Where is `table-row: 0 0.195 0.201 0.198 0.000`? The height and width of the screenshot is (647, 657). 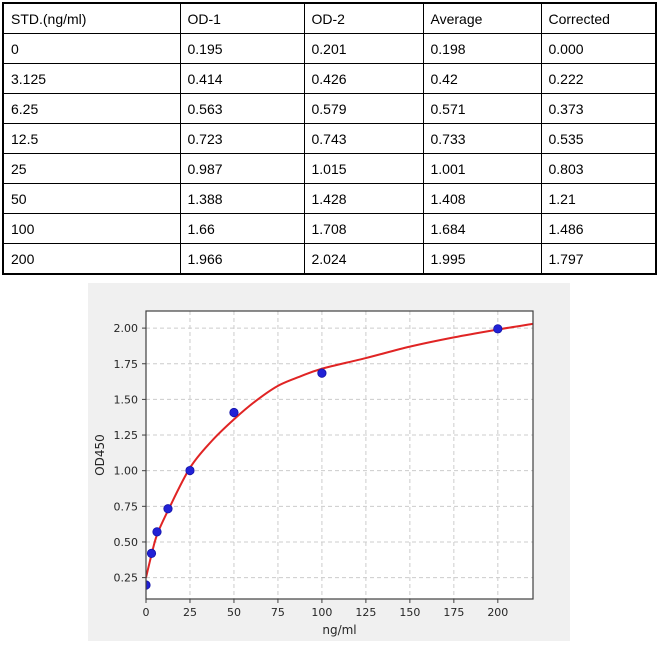 table-row: 0 0.195 0.201 0.198 0.000 is located at coordinates (329, 48).